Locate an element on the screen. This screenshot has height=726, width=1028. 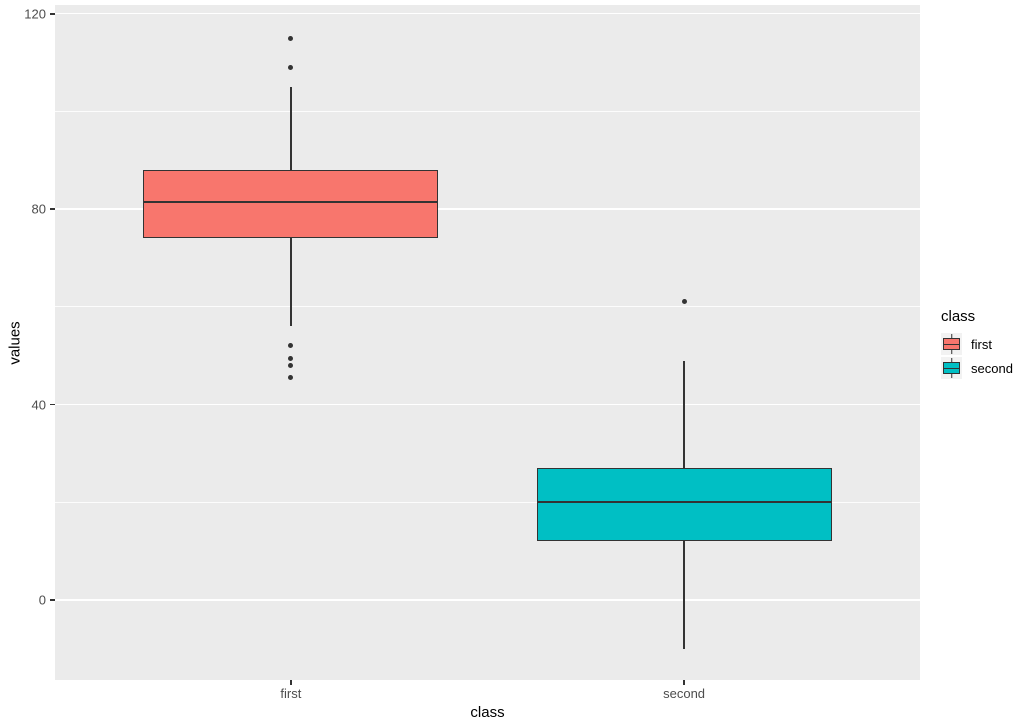
legend-key-second is located at coordinates (951, 368).